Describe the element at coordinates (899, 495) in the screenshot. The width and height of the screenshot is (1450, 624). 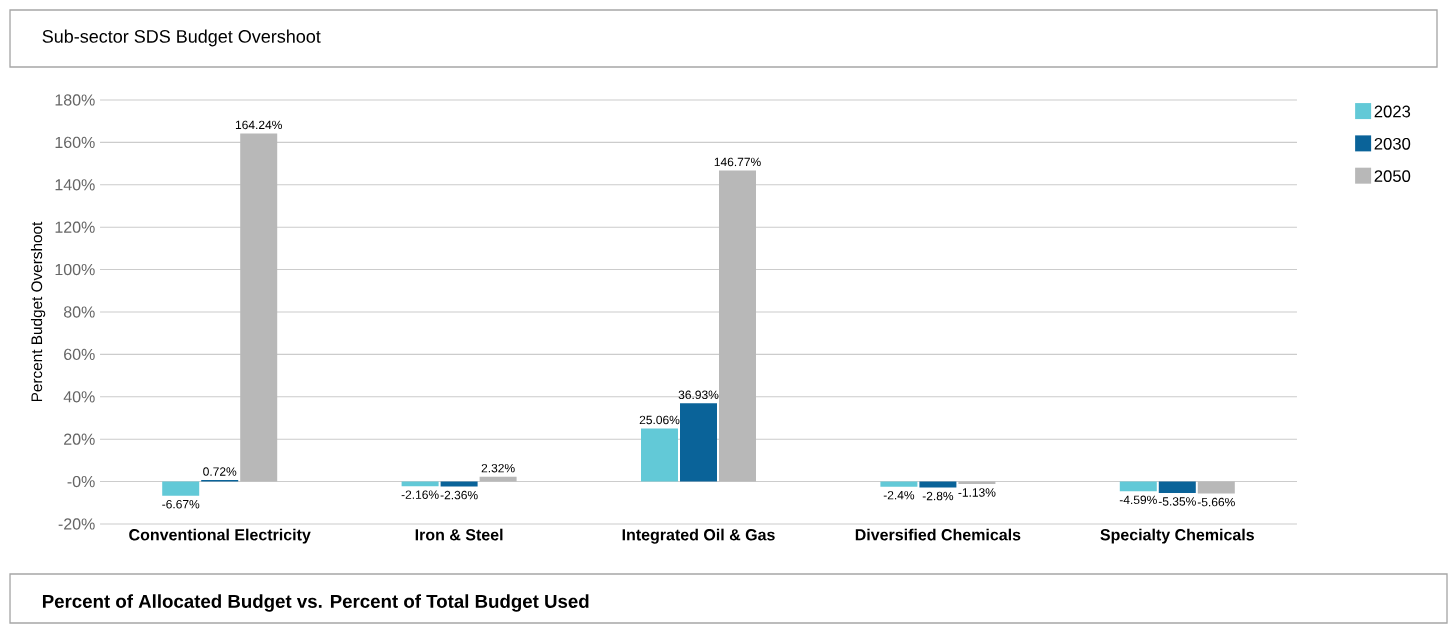
I see `data-label: -2.4%` at that location.